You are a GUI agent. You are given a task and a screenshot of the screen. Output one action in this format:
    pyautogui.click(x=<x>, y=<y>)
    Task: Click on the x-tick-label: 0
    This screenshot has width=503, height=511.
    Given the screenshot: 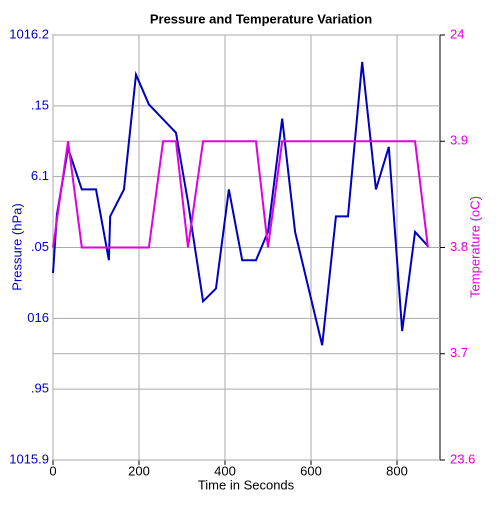 What is the action you would take?
    pyautogui.click(x=52, y=470)
    